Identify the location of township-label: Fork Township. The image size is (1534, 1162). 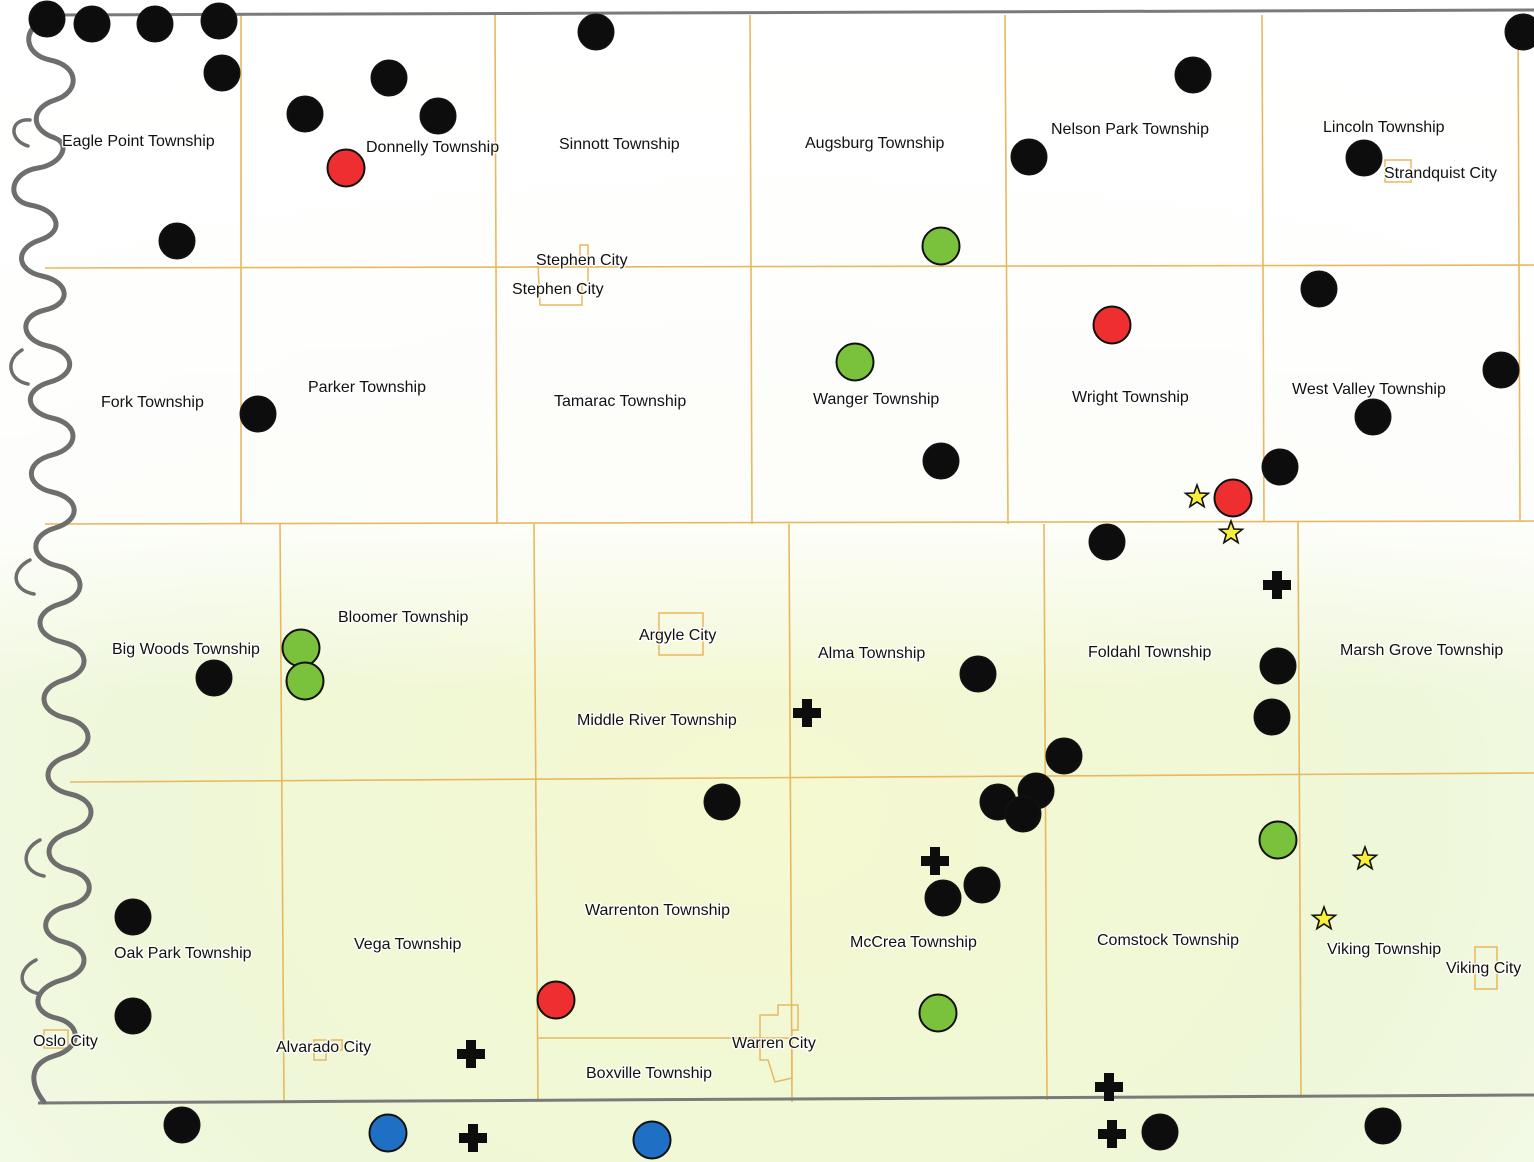
(152, 402).